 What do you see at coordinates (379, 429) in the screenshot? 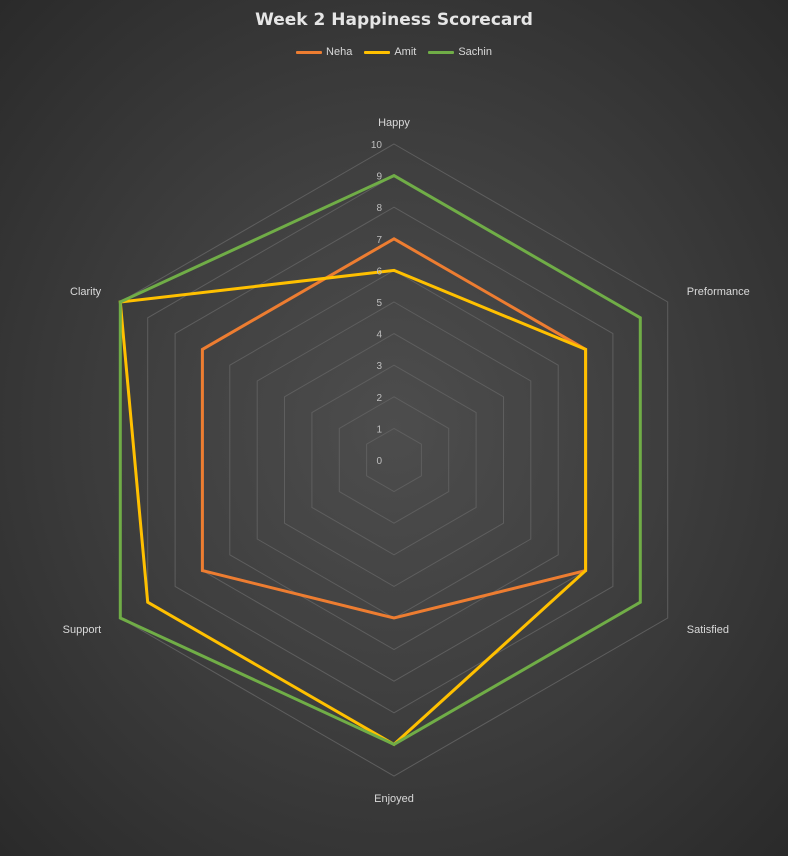
I see `tick-label-1: 1` at bounding box center [379, 429].